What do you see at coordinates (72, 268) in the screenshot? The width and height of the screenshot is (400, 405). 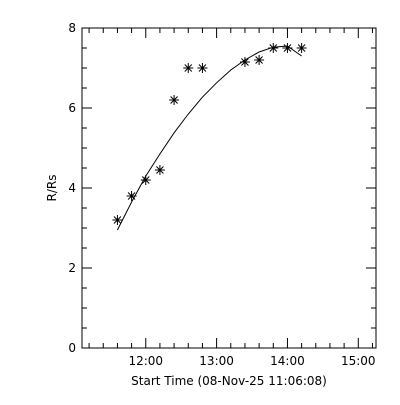 I see `y-tick-label: 2` at bounding box center [72, 268].